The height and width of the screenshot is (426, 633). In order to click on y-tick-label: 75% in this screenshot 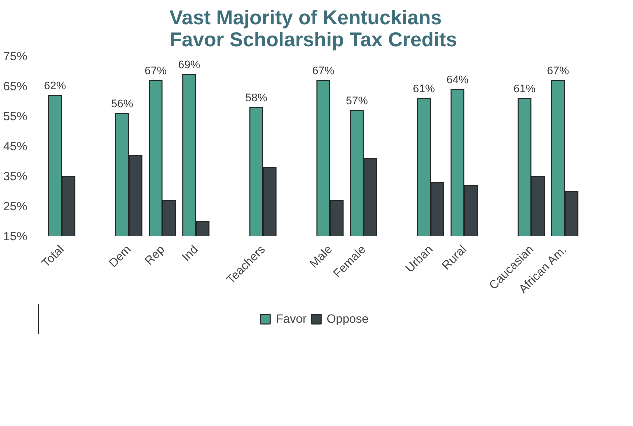, I will do `click(15, 57)`.